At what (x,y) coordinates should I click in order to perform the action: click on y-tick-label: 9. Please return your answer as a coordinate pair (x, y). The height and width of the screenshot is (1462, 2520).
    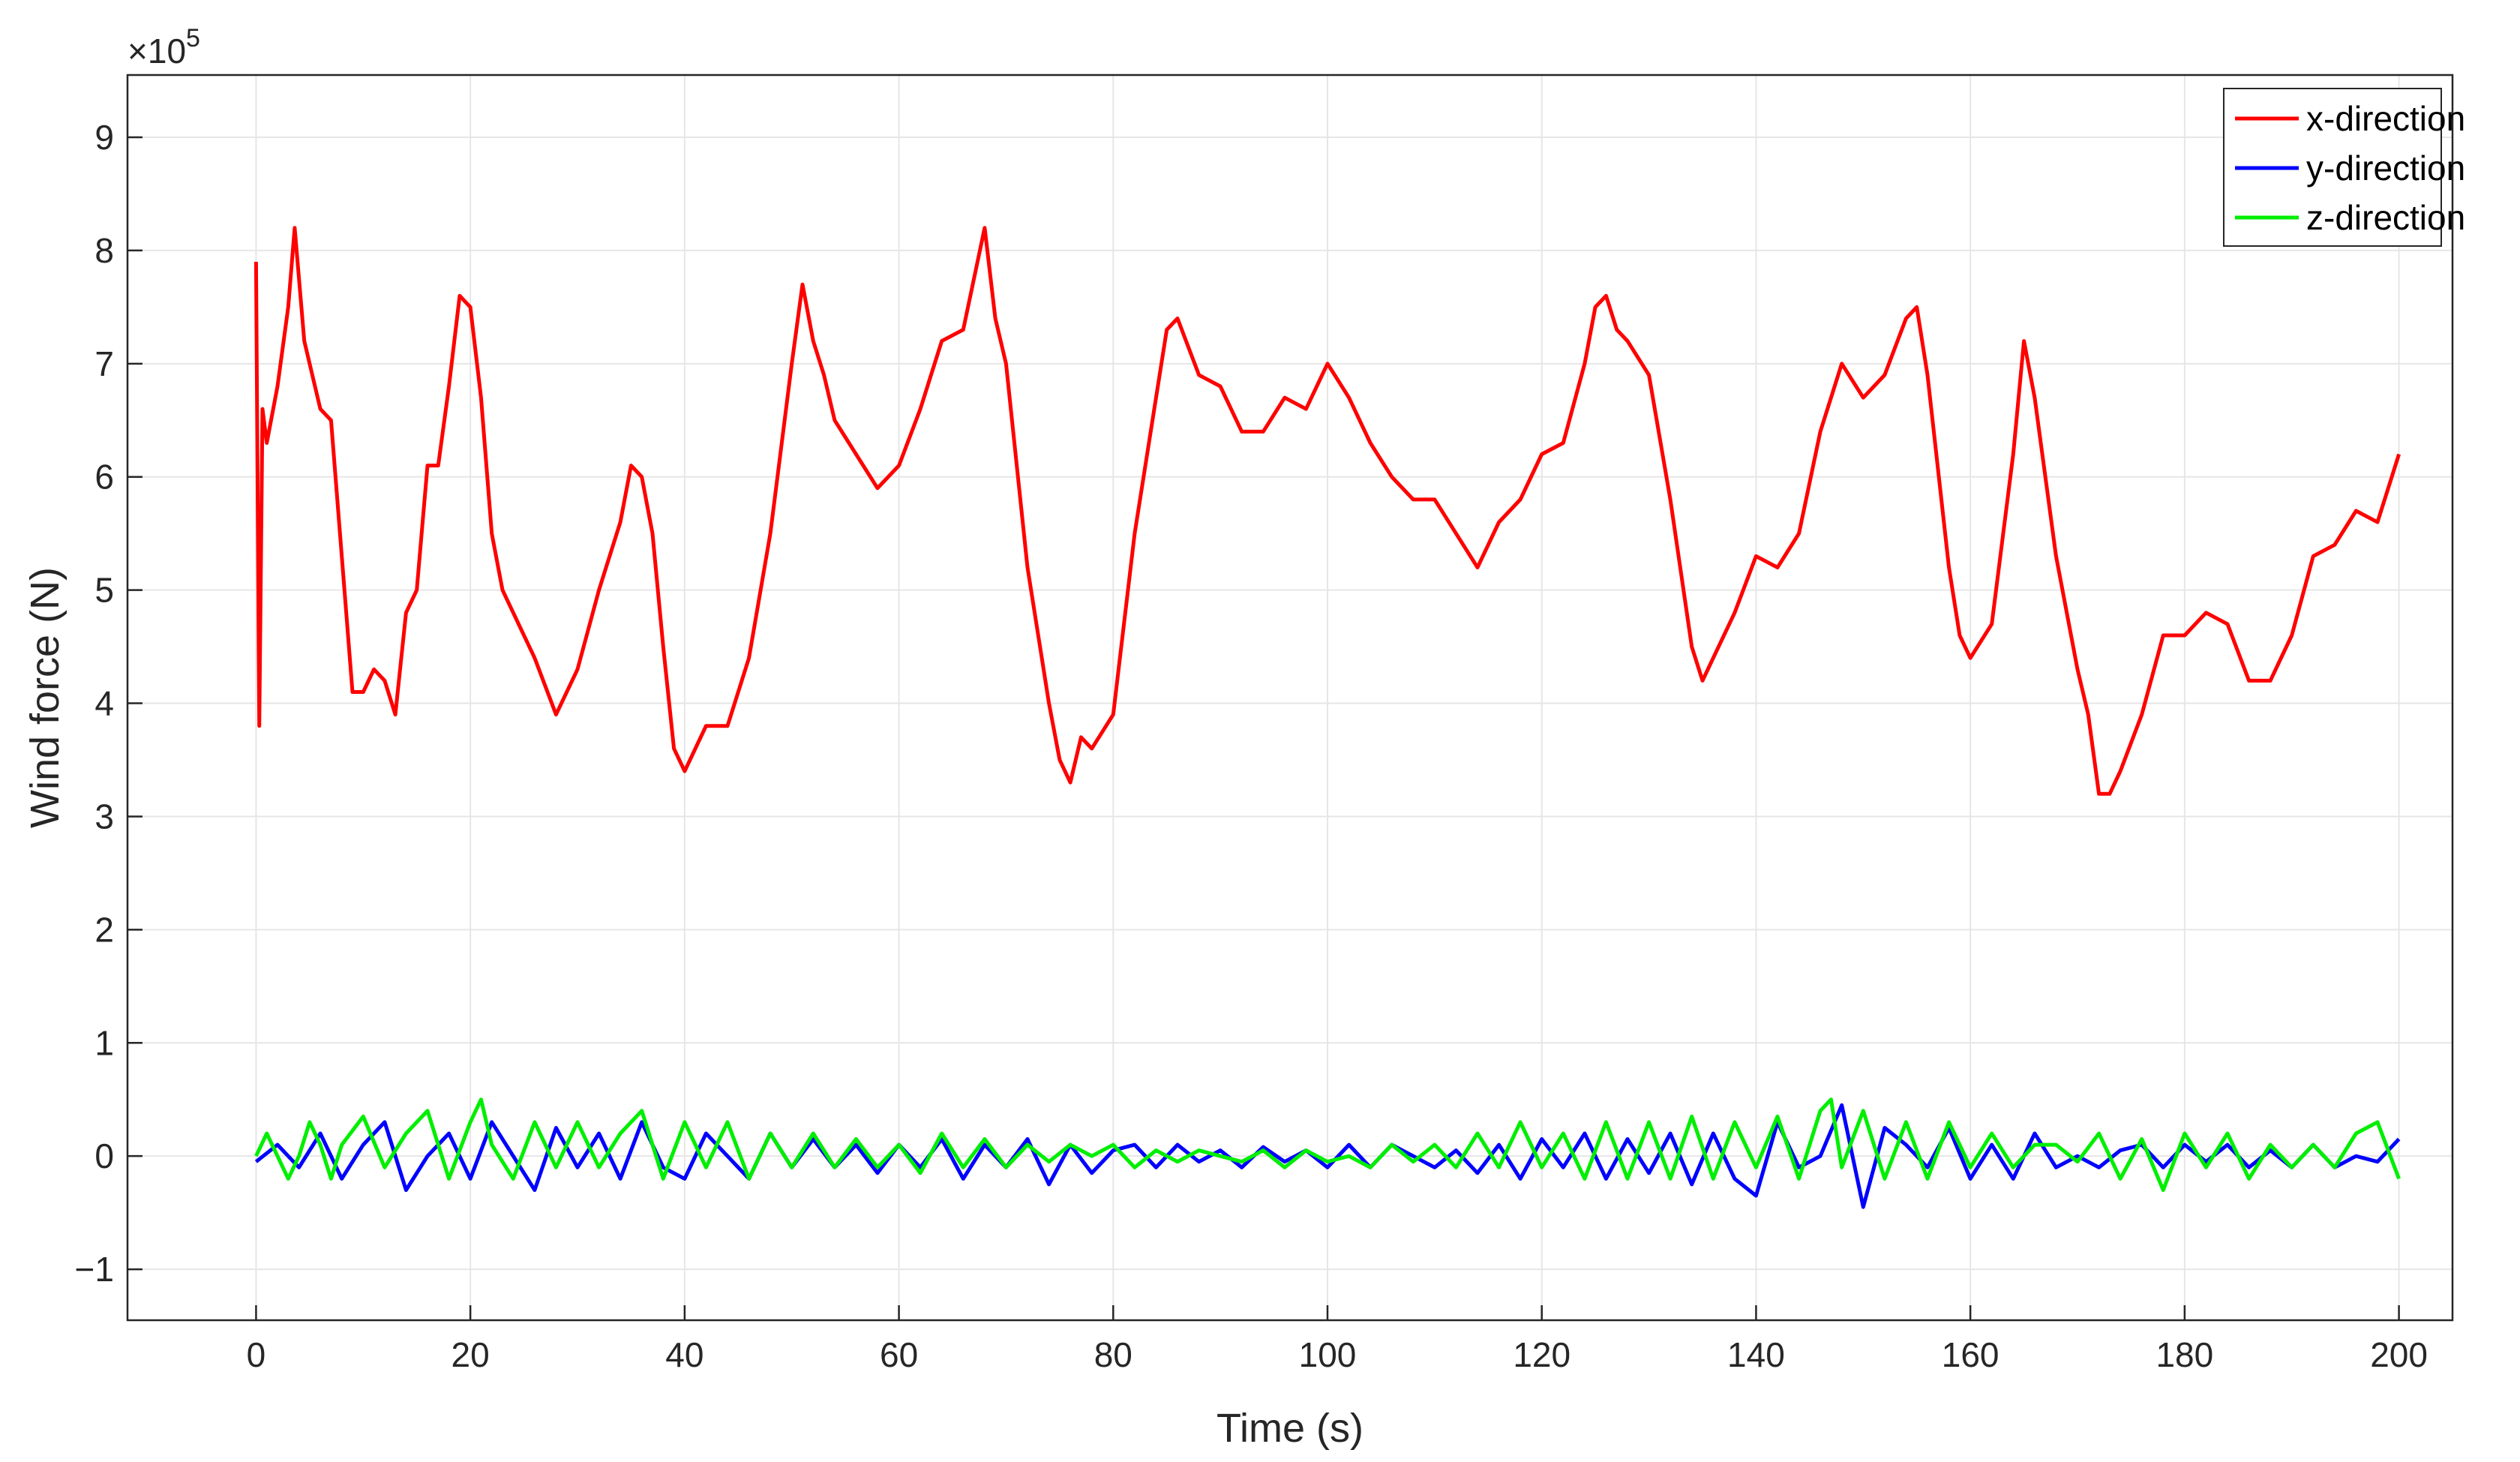
    Looking at the image, I should click on (104, 137).